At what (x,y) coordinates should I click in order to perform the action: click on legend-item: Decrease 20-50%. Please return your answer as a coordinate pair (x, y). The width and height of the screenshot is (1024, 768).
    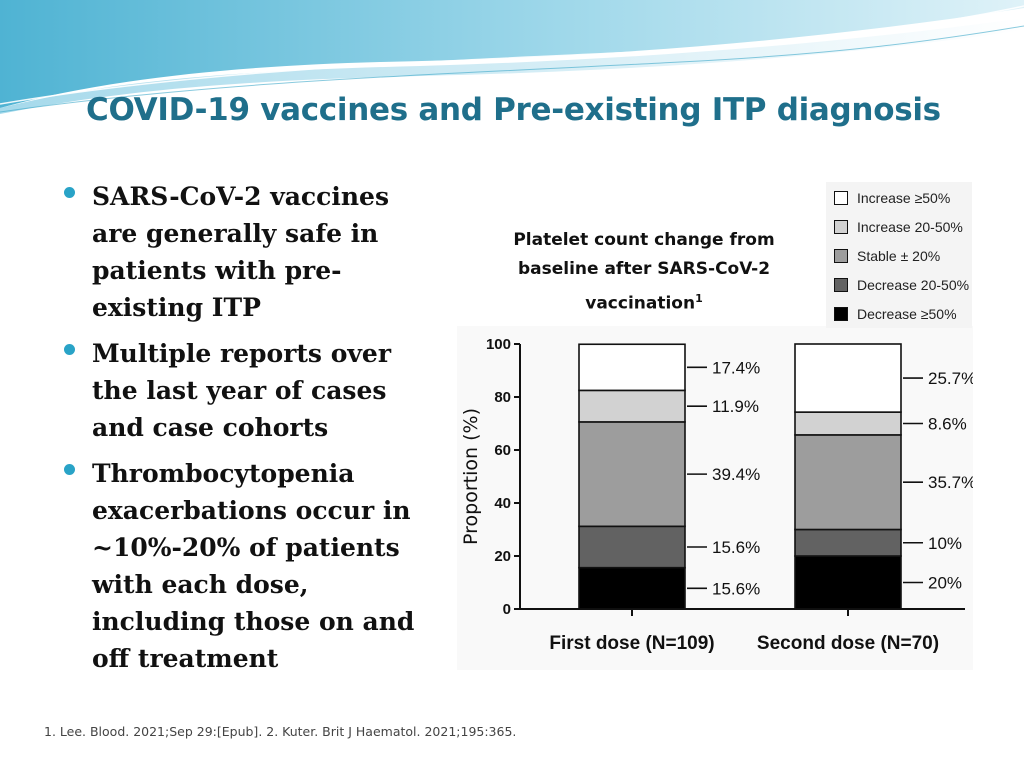
    Looking at the image, I should click on (901, 285).